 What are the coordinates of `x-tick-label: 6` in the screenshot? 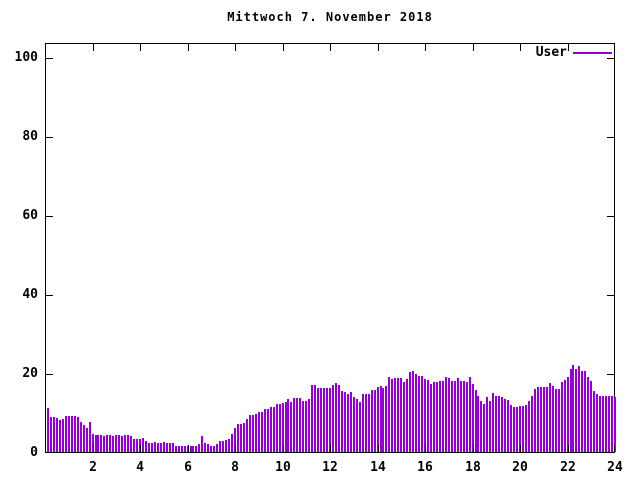 It's located at (188, 467).